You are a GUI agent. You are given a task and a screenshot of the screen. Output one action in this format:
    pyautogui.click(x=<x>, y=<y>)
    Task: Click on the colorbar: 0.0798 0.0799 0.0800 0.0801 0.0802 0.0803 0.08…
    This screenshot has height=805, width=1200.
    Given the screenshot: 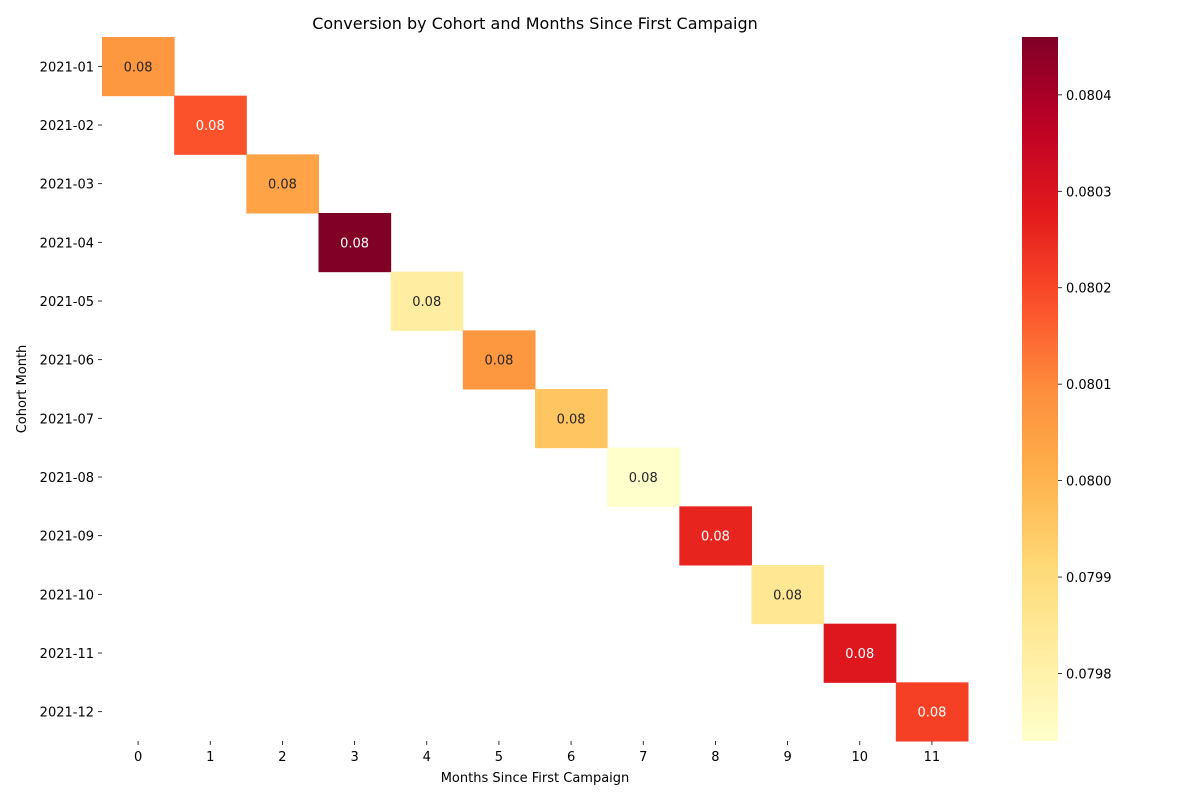 What is the action you would take?
    pyautogui.click(x=1067, y=389)
    